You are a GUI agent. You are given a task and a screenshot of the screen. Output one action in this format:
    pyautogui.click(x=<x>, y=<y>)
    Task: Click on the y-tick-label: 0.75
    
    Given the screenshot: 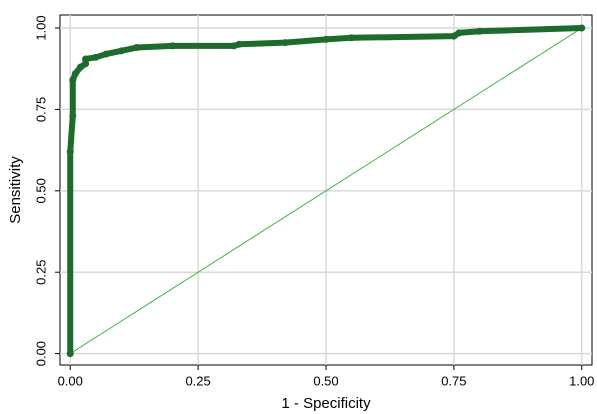 What is the action you would take?
    pyautogui.click(x=40, y=109)
    